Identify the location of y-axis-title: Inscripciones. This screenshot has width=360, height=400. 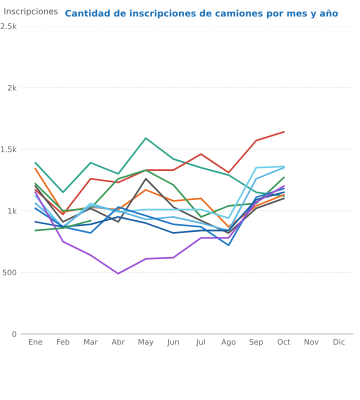
(31, 12).